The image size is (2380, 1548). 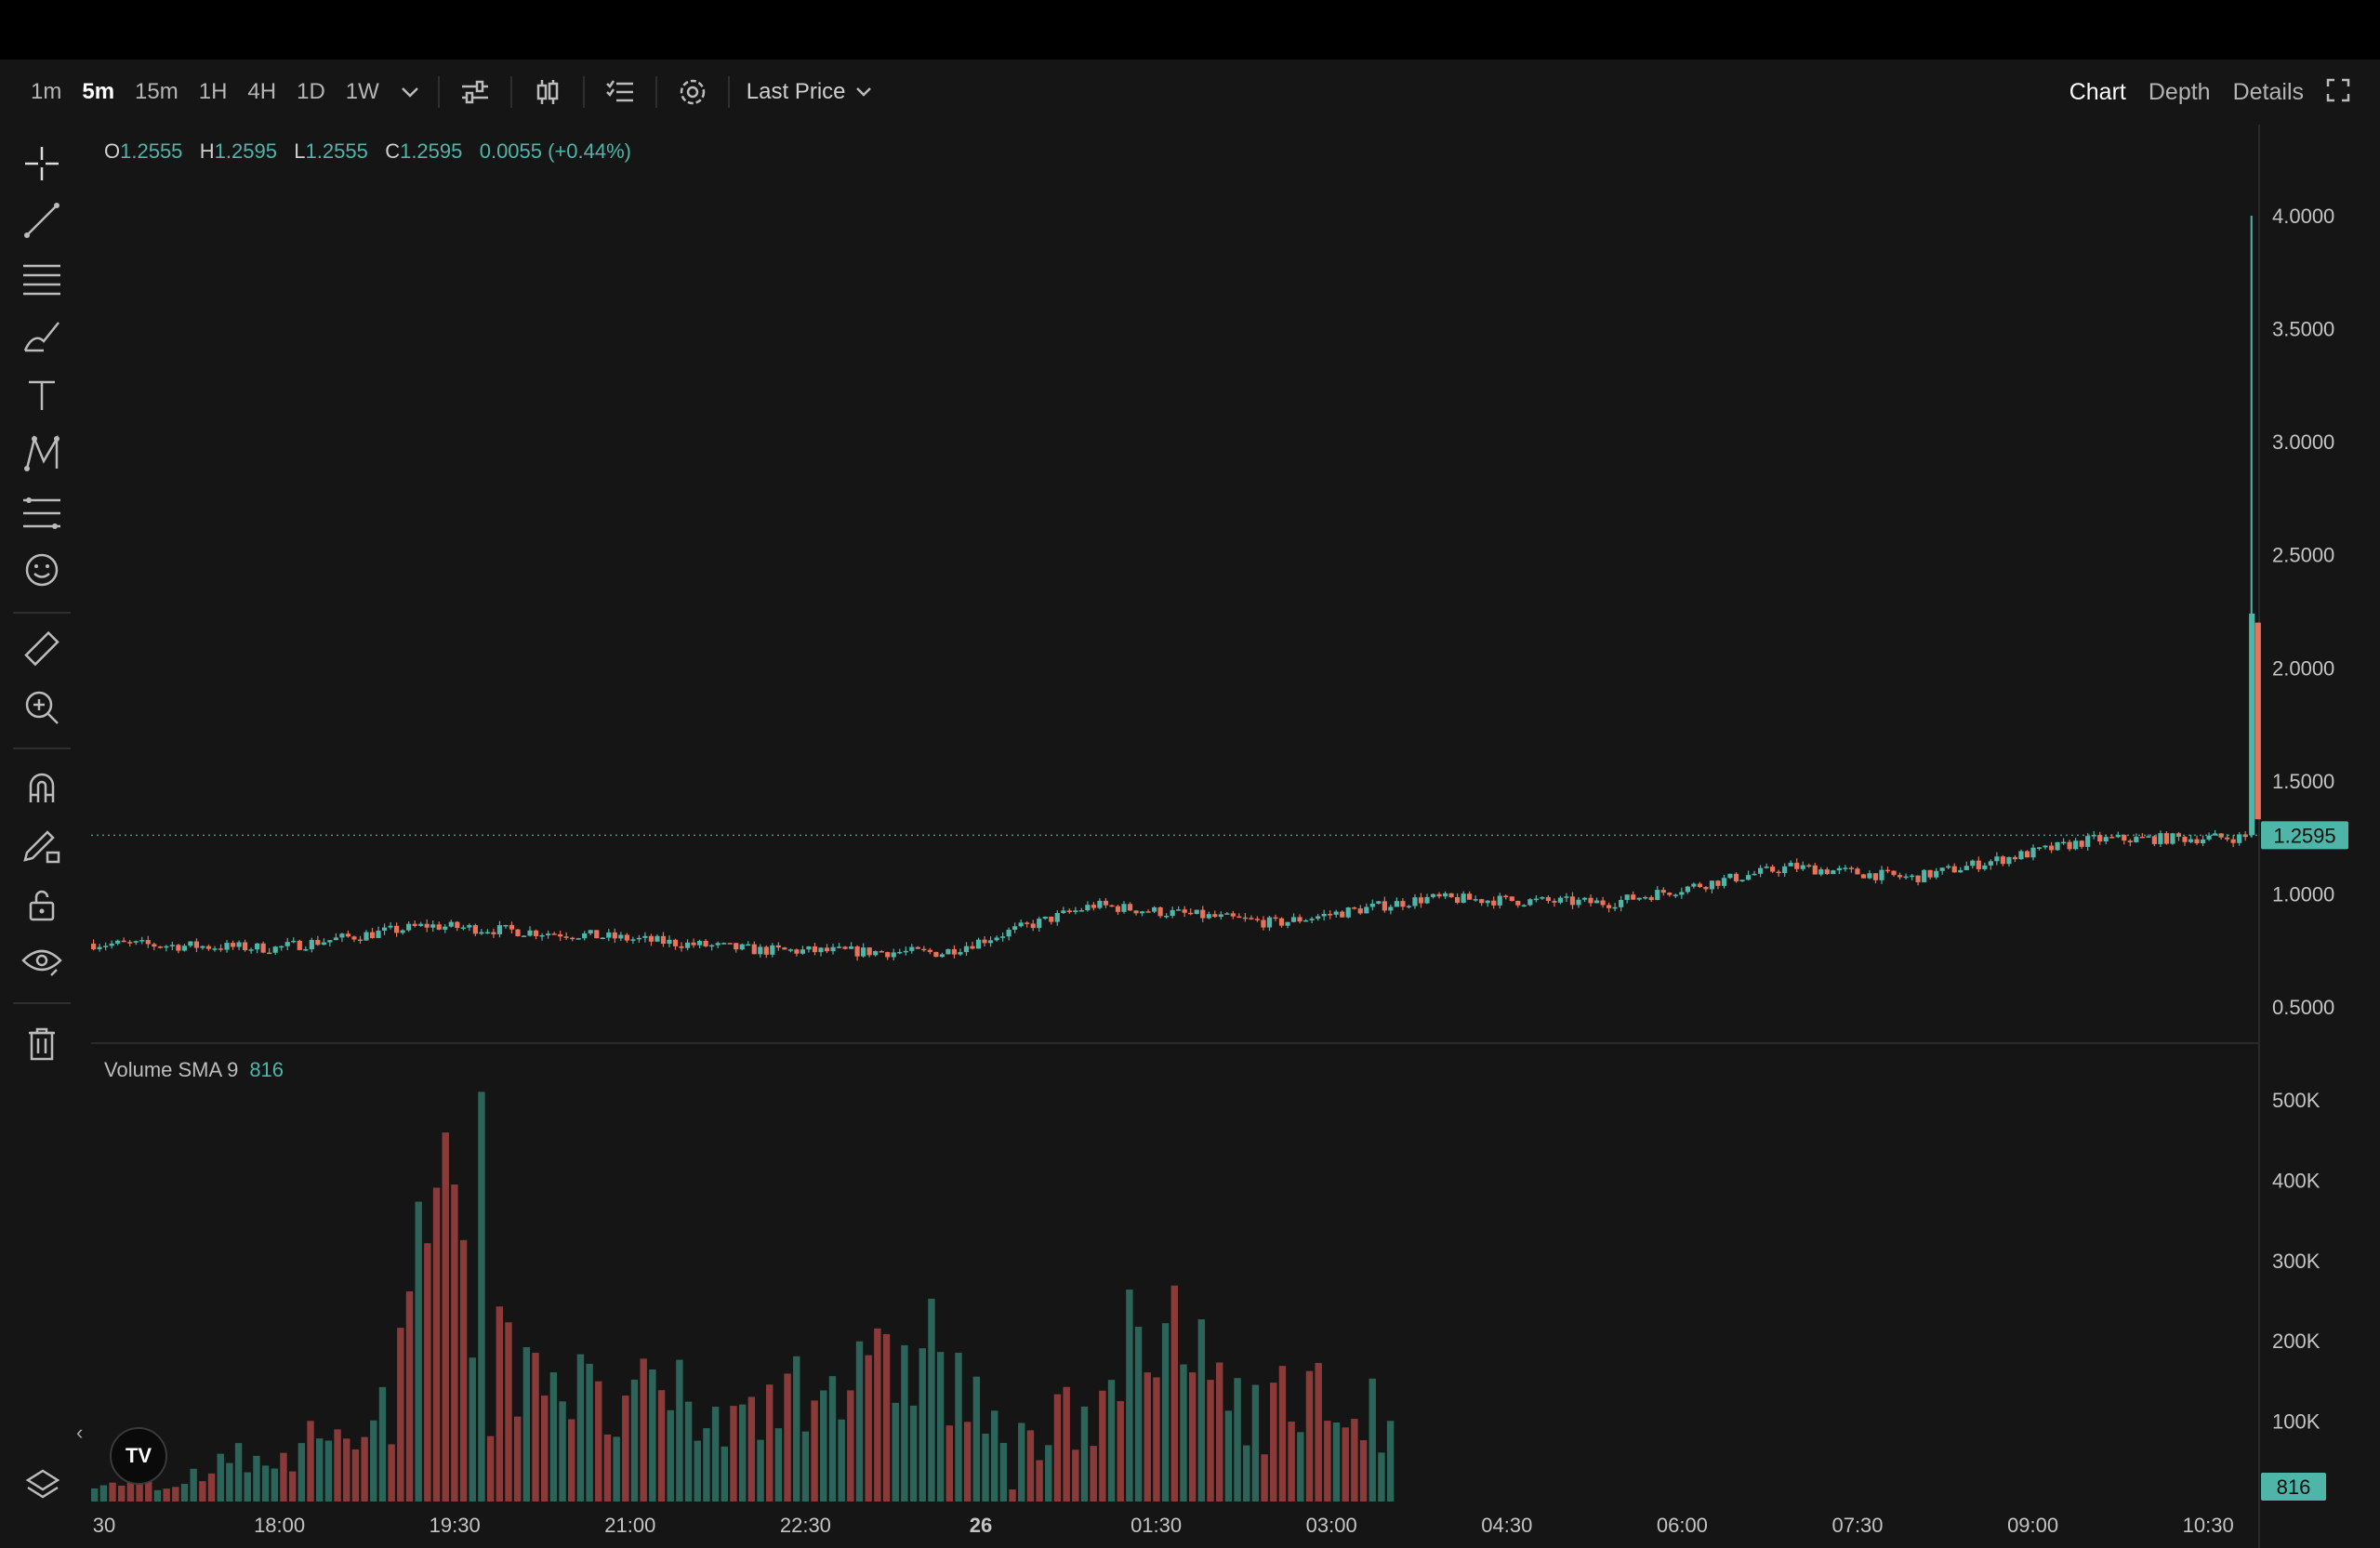 What do you see at coordinates (262, 91) in the screenshot?
I see `timeframe-4h: 4H` at bounding box center [262, 91].